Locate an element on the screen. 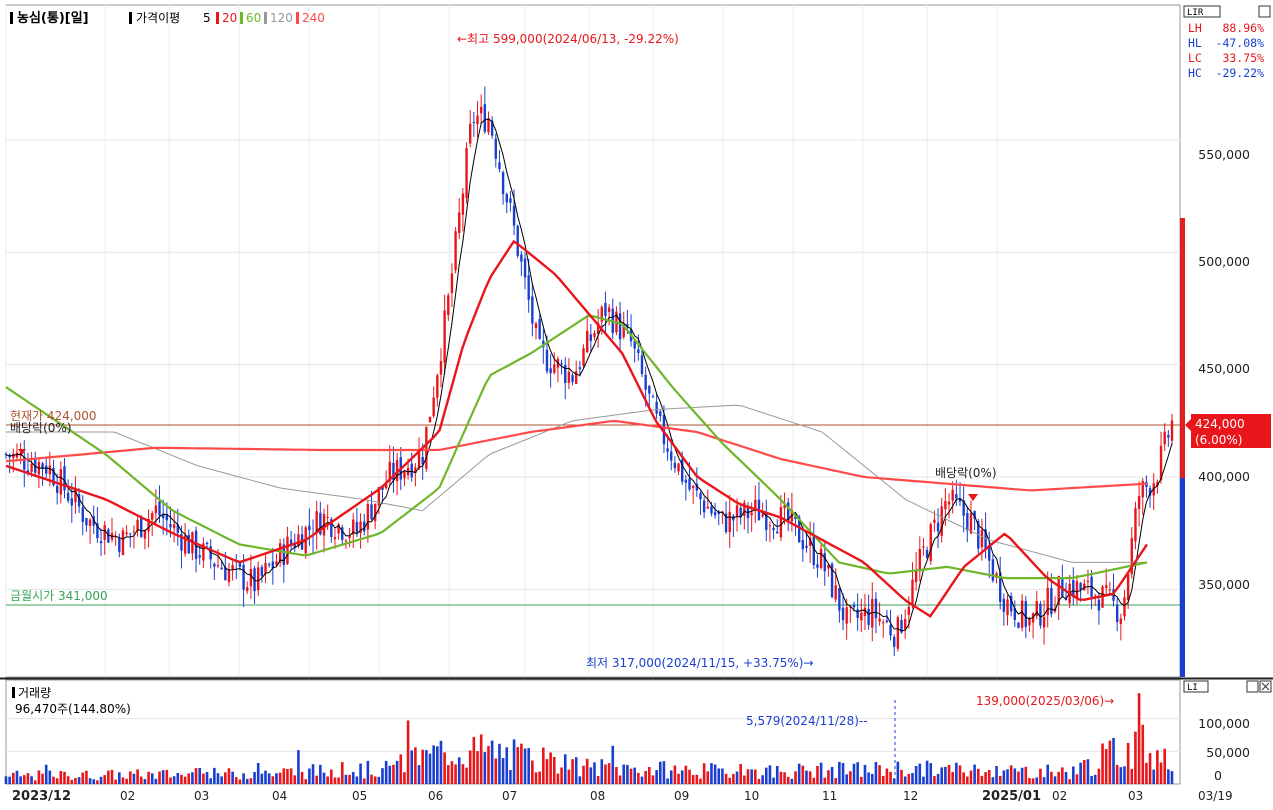  lir-label: LIR is located at coordinates (1195, 13).